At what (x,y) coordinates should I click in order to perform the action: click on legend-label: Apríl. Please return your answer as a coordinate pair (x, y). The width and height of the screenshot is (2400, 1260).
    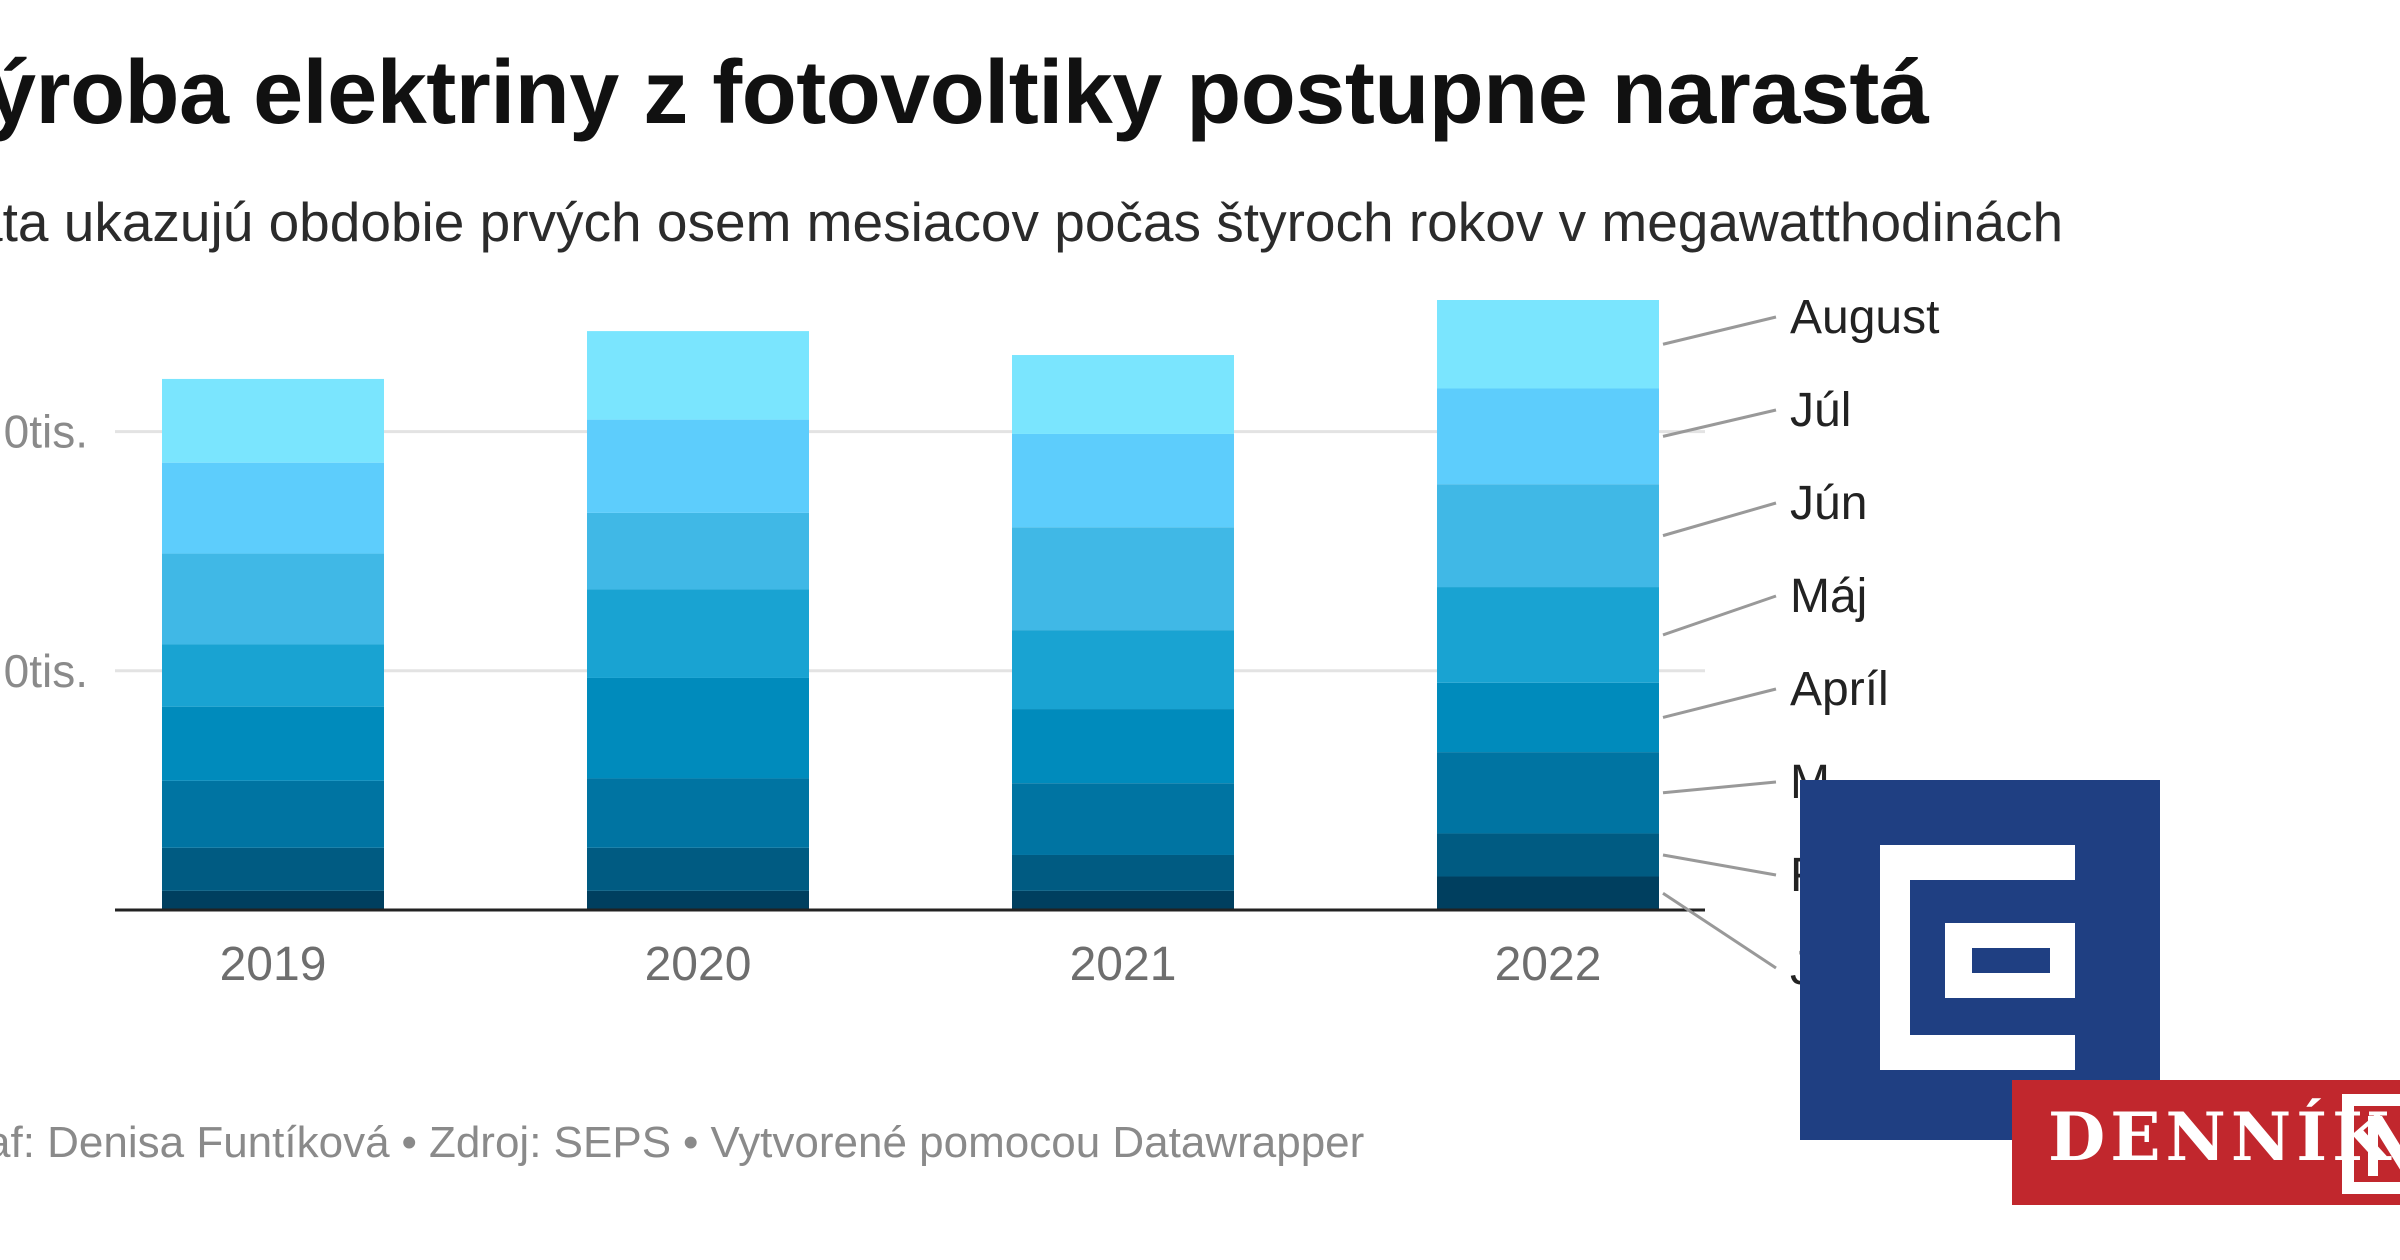
    Looking at the image, I should click on (1839, 689).